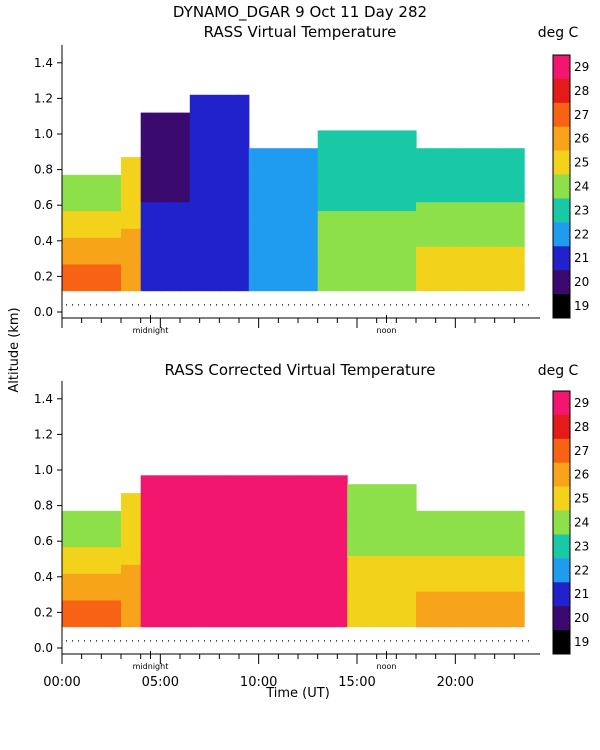  What do you see at coordinates (581, 163) in the screenshot?
I see `colorbar-tick-label: 25` at bounding box center [581, 163].